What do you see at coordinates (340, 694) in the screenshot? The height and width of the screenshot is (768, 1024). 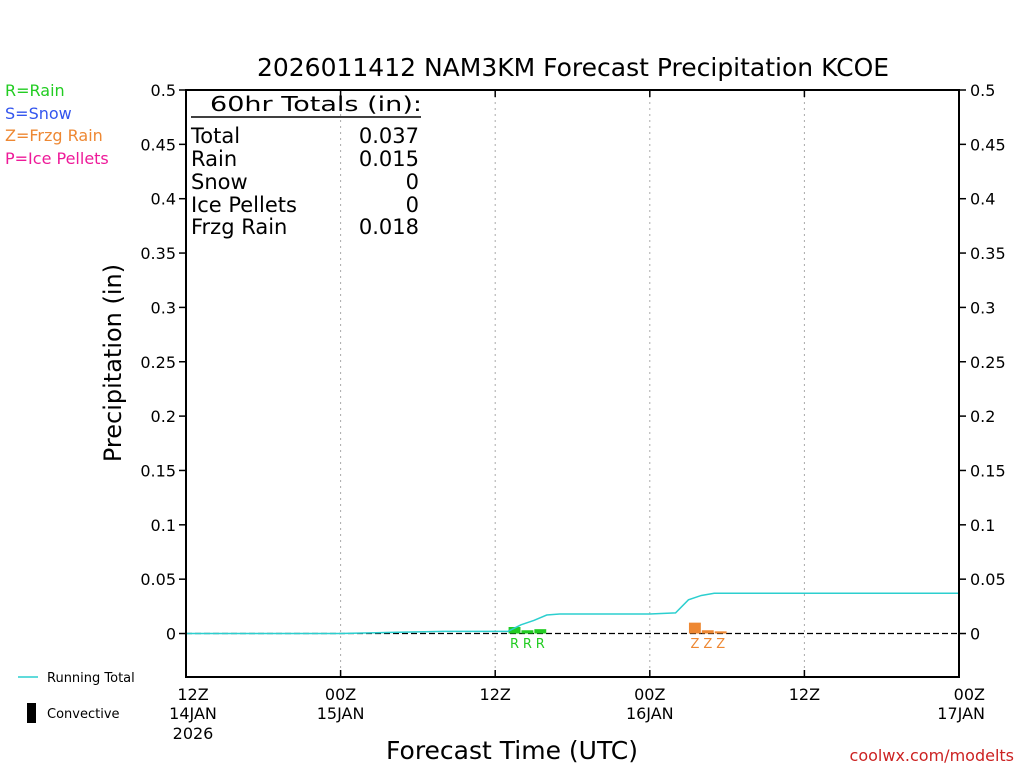 I see `x-tick-label-1: 00Z` at bounding box center [340, 694].